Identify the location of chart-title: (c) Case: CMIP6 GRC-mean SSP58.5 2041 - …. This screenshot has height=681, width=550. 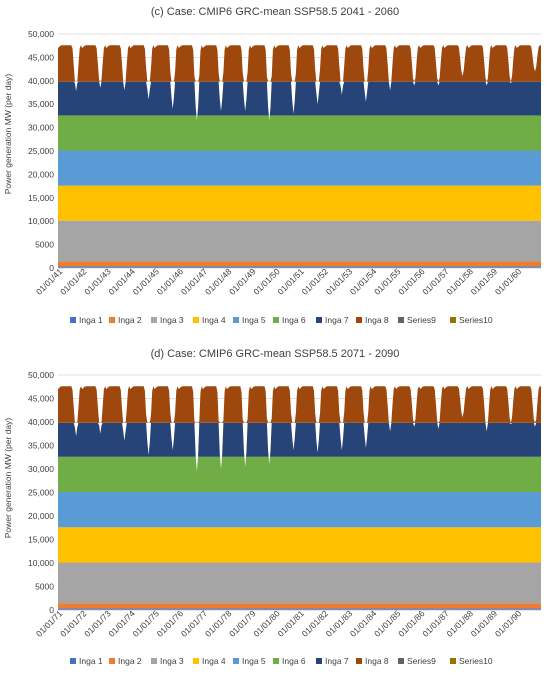
(275, 12).